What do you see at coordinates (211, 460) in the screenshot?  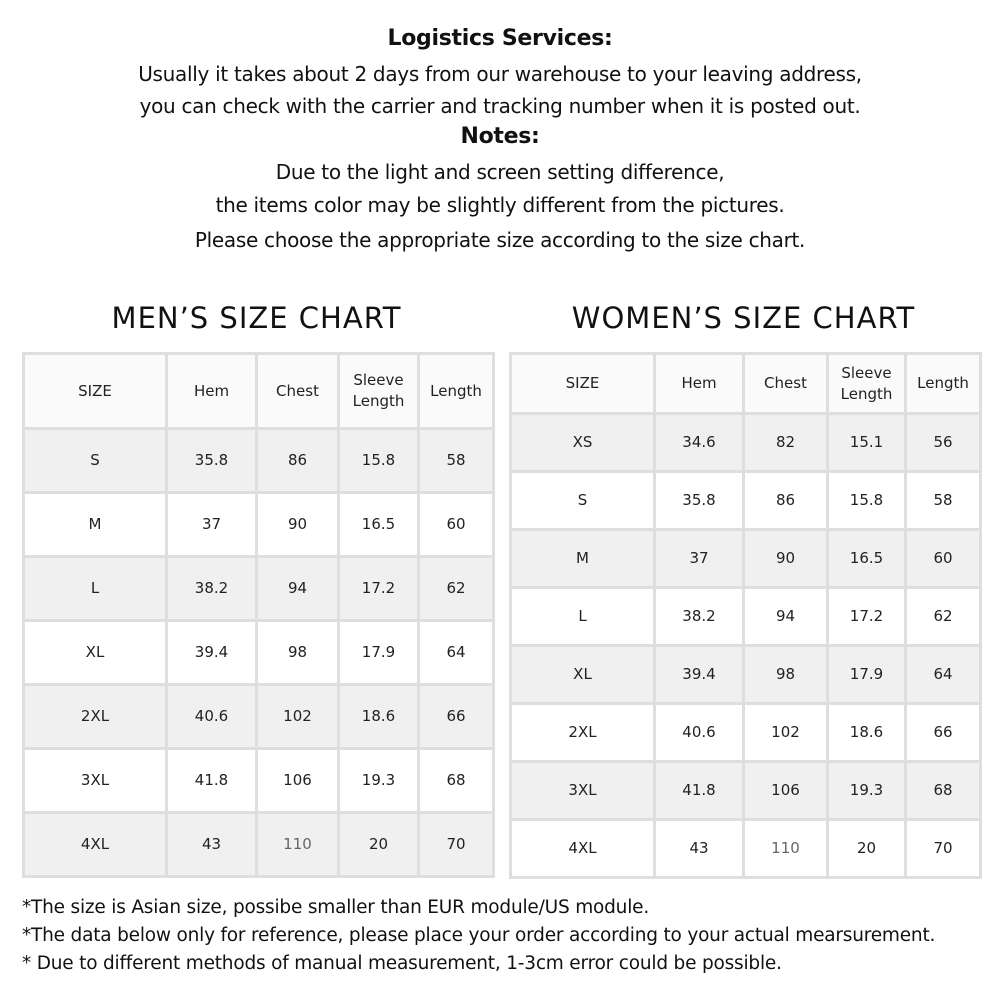 I see `measurement-cell: 35.8` at bounding box center [211, 460].